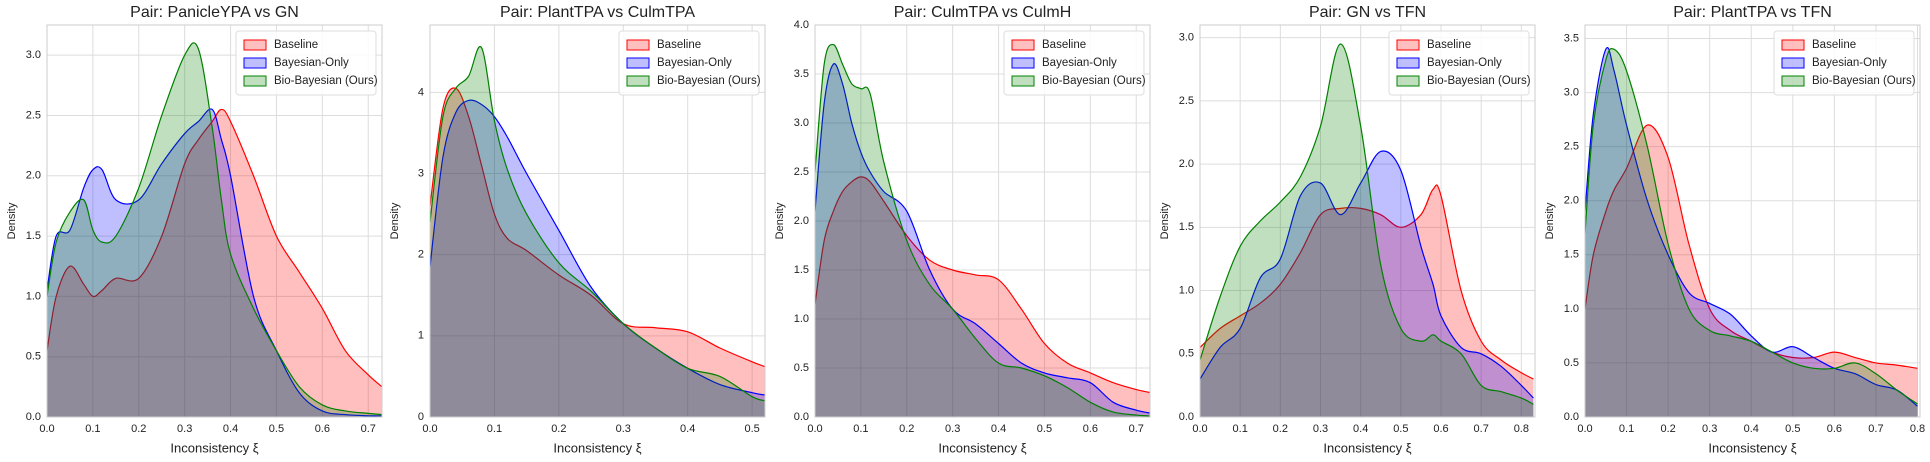 The height and width of the screenshot is (462, 1930). Describe the element at coordinates (1571, 147) in the screenshot. I see `y-tick-label: 2.5` at that location.